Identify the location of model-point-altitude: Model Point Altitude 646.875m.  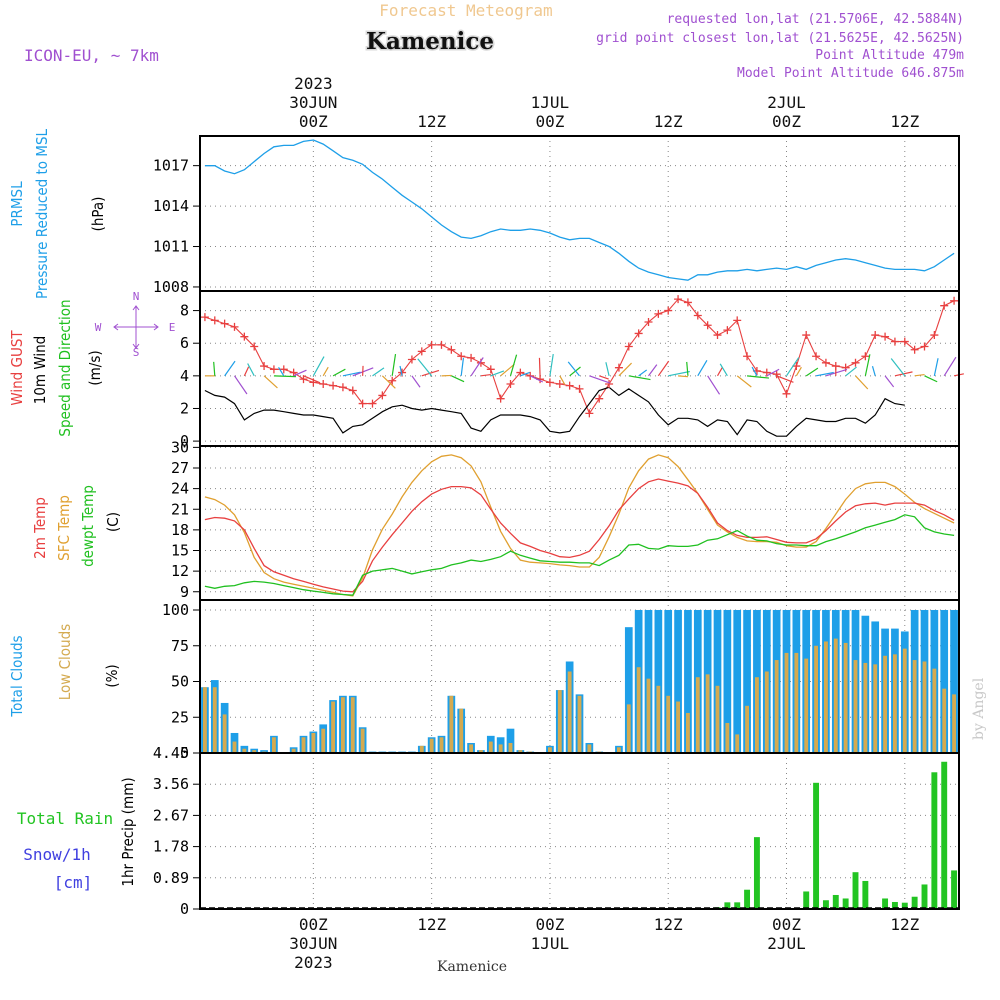
(850, 73).